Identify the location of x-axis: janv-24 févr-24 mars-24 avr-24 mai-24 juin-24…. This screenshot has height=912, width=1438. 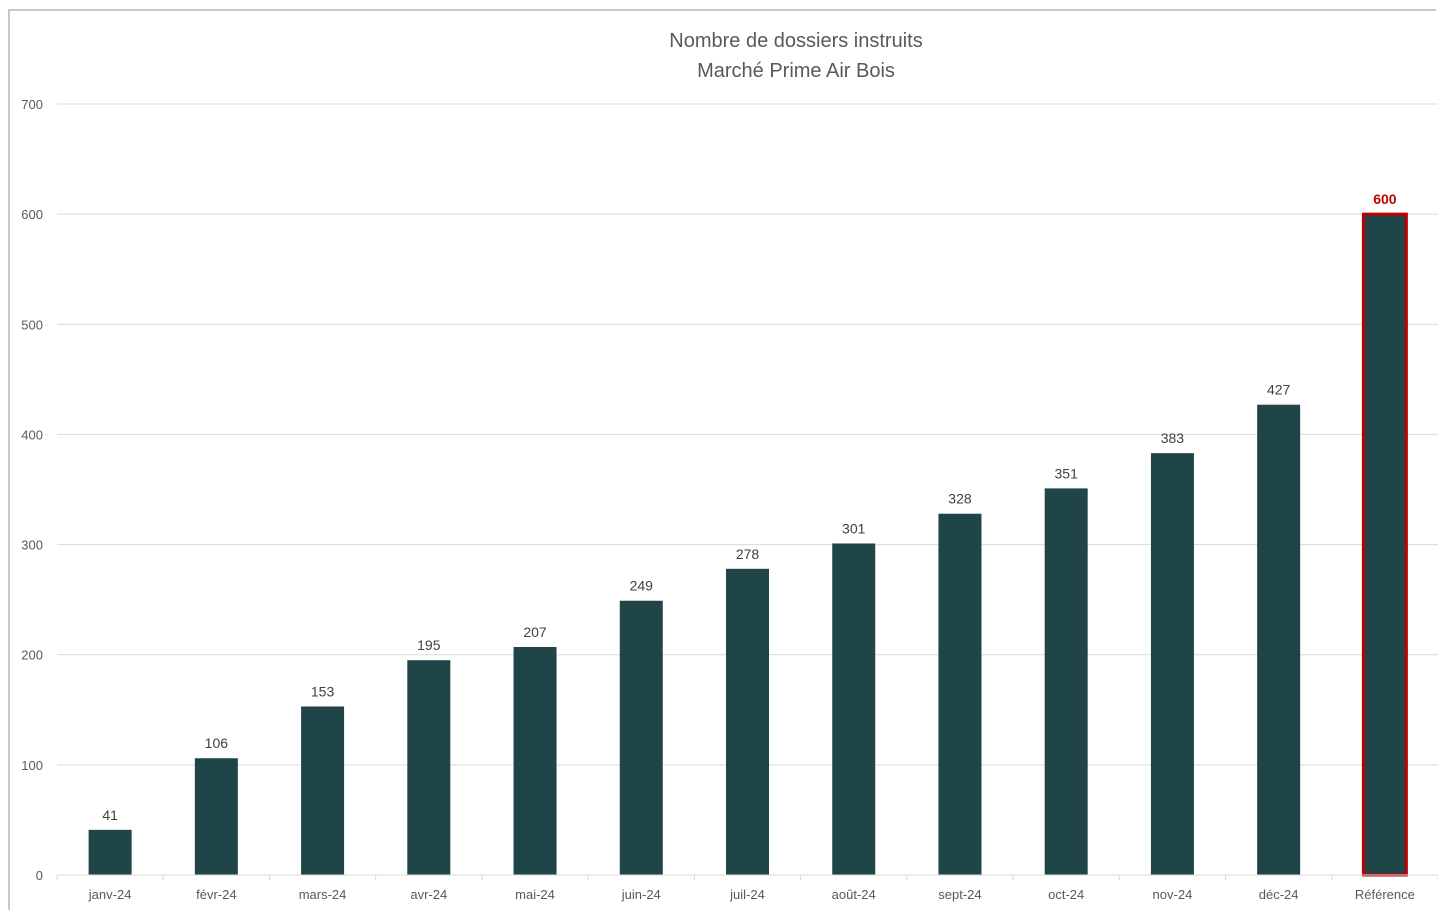
(747, 888).